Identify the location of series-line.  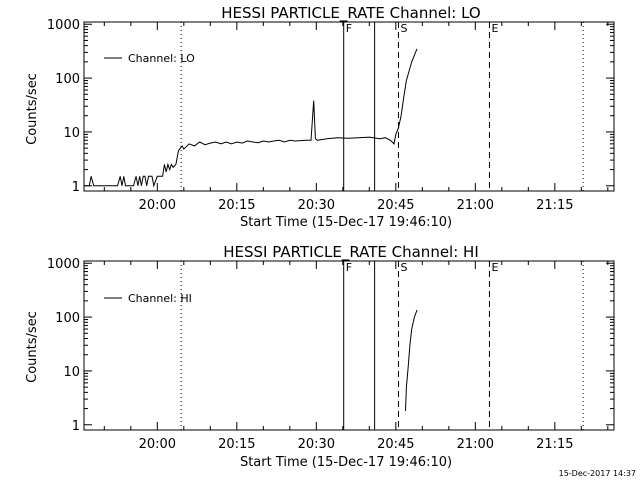
(411, 360).